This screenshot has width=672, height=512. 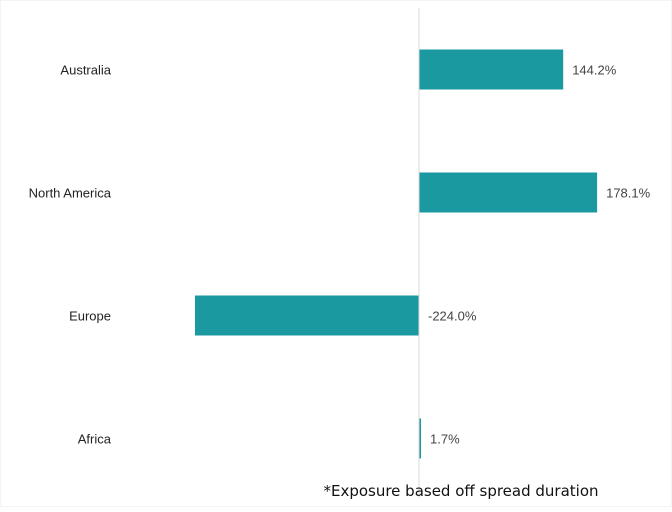 I want to click on footnote: *Exposure based off spread duration, so click(x=461, y=491).